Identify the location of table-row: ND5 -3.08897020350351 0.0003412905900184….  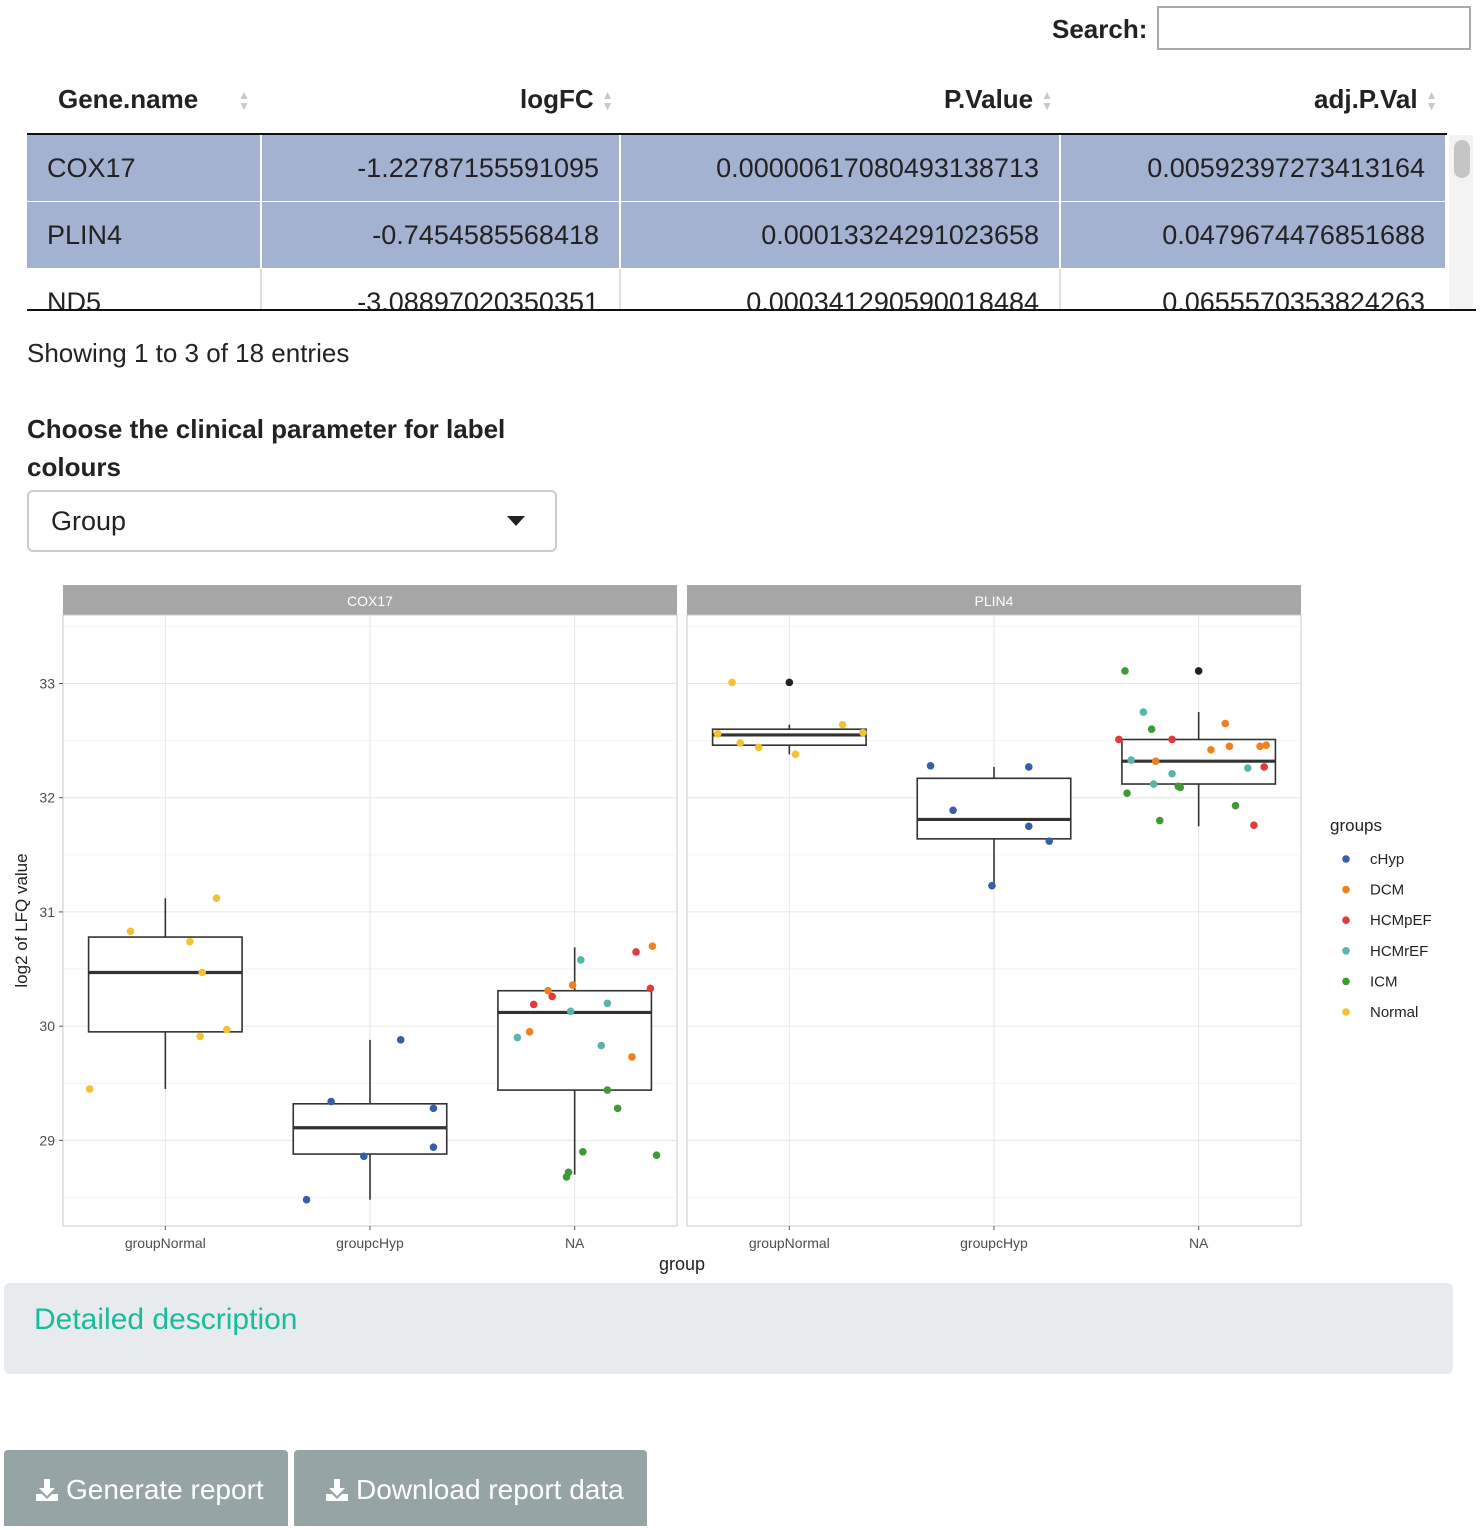
(736, 289).